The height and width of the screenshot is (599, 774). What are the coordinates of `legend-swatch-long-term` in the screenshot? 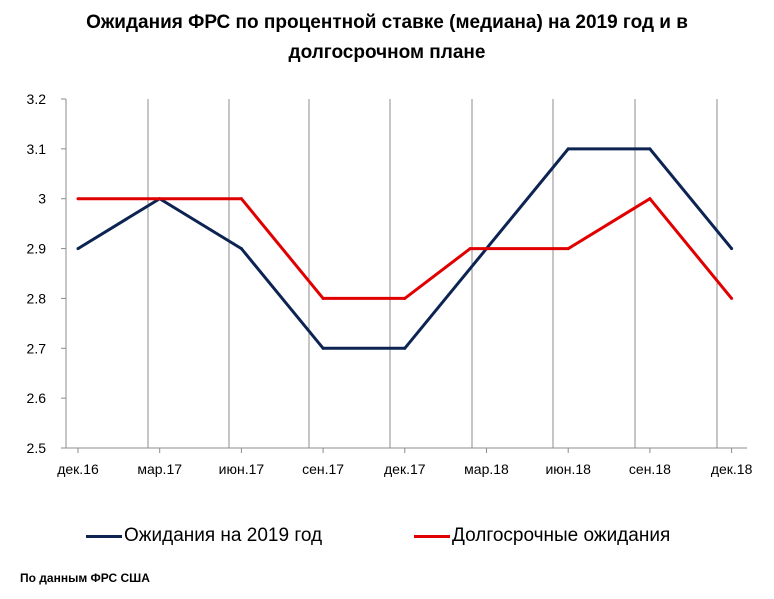 It's located at (432, 536).